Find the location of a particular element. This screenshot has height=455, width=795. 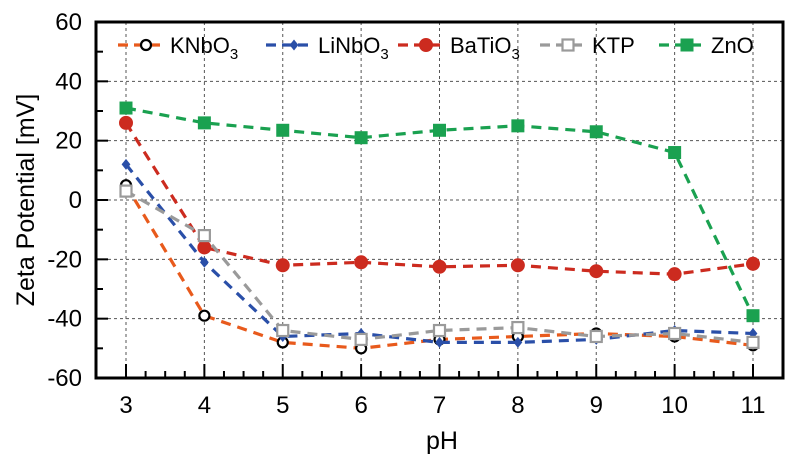

legend: KNbO3 LiNbO3 BaTiO3 KTP ZnO is located at coordinates (436, 48).